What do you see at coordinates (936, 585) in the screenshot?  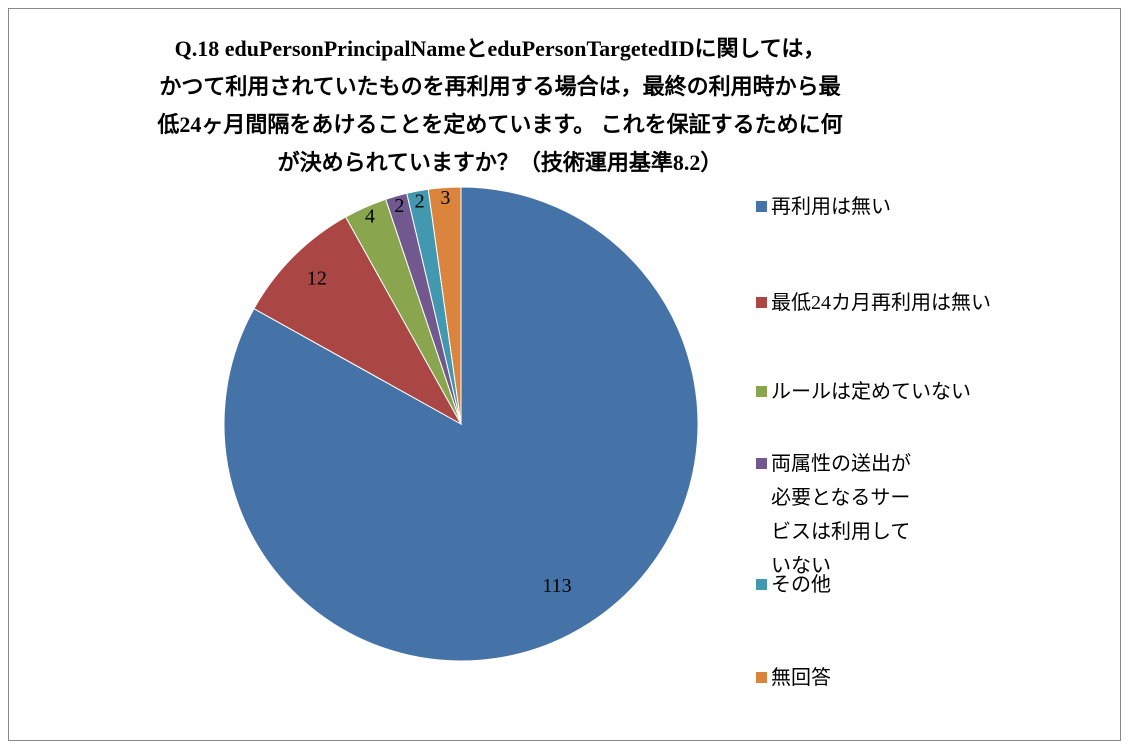 I see `legend-item: その他` at bounding box center [936, 585].